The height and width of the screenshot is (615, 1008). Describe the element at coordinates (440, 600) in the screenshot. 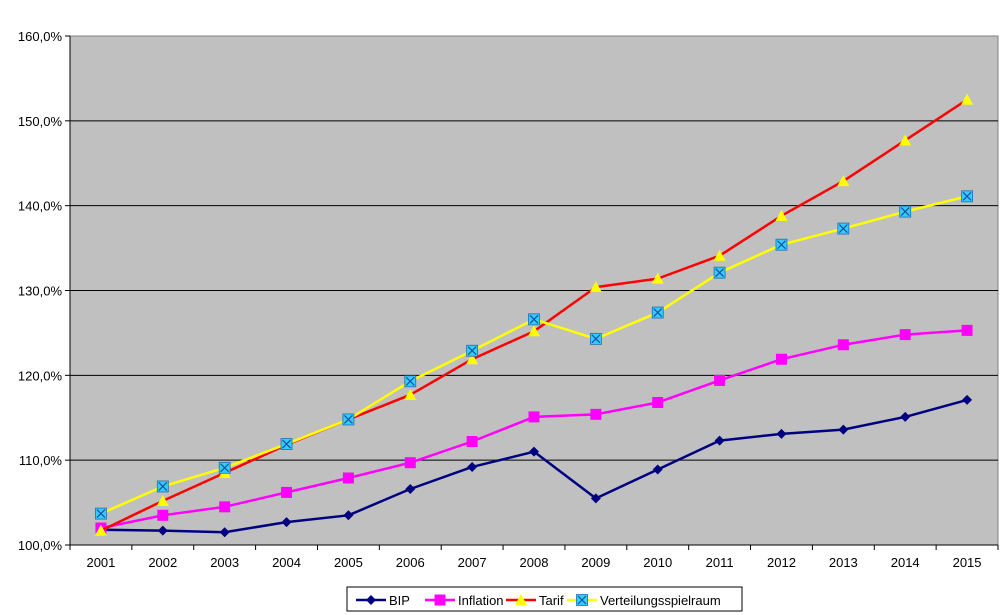

I see `legend-marker-inflation` at that location.